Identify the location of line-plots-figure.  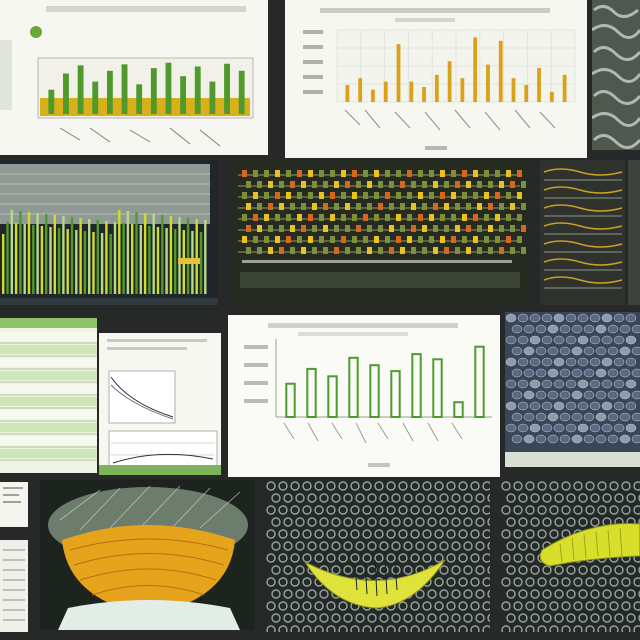
(160, 404).